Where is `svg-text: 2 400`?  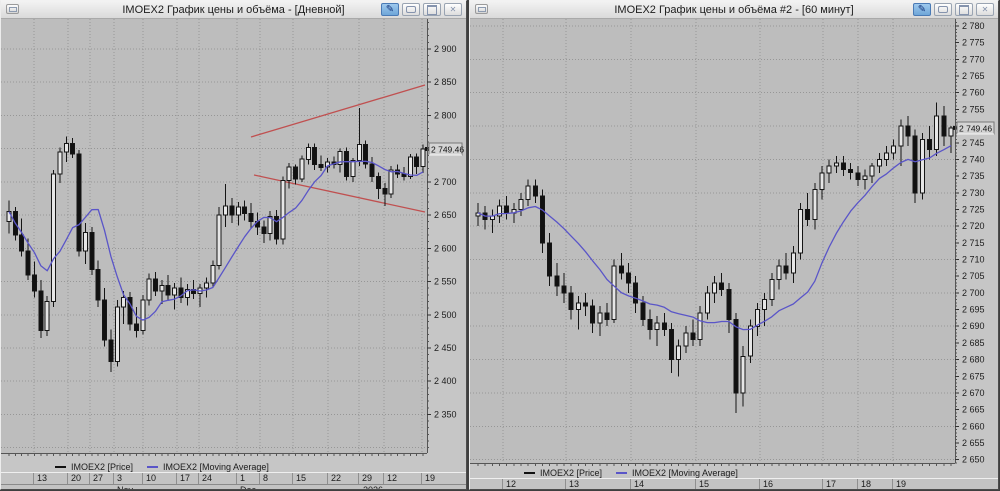
svg-text: 2 400 is located at coordinates (445, 381).